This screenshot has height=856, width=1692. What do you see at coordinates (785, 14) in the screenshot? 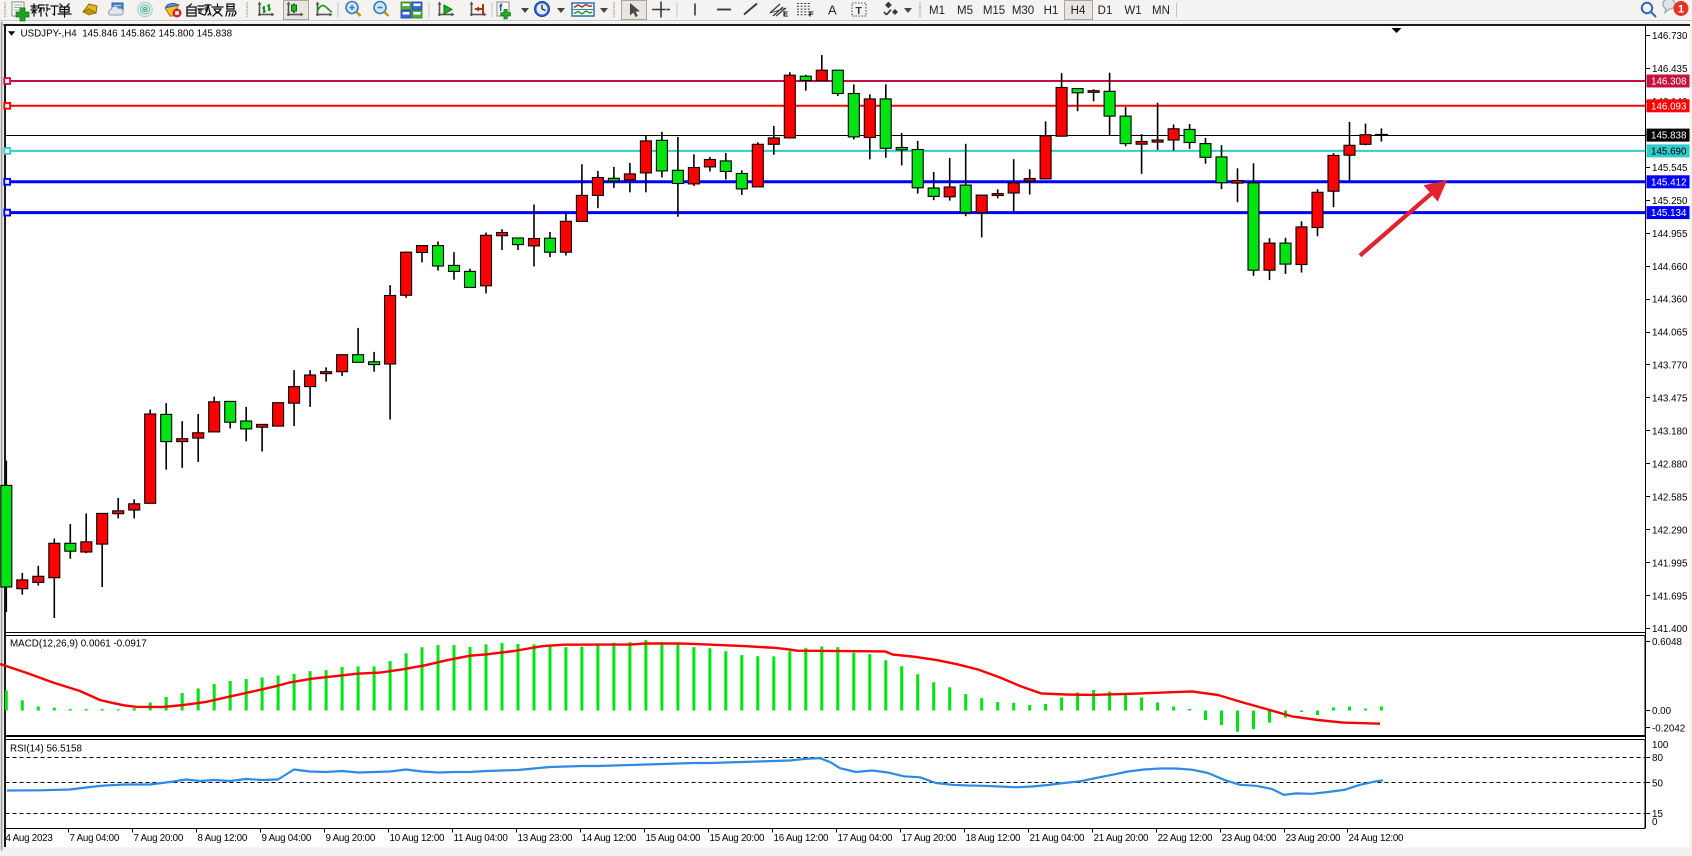
I see `svg-text: E` at bounding box center [785, 14].